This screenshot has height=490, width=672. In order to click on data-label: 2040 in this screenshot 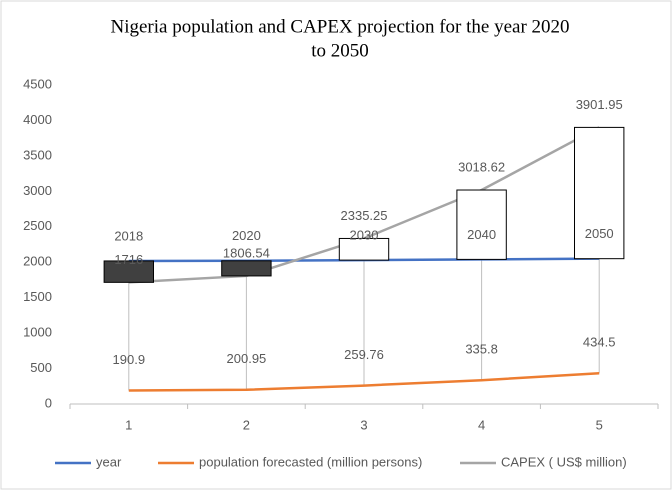, I will do `click(481, 234)`.